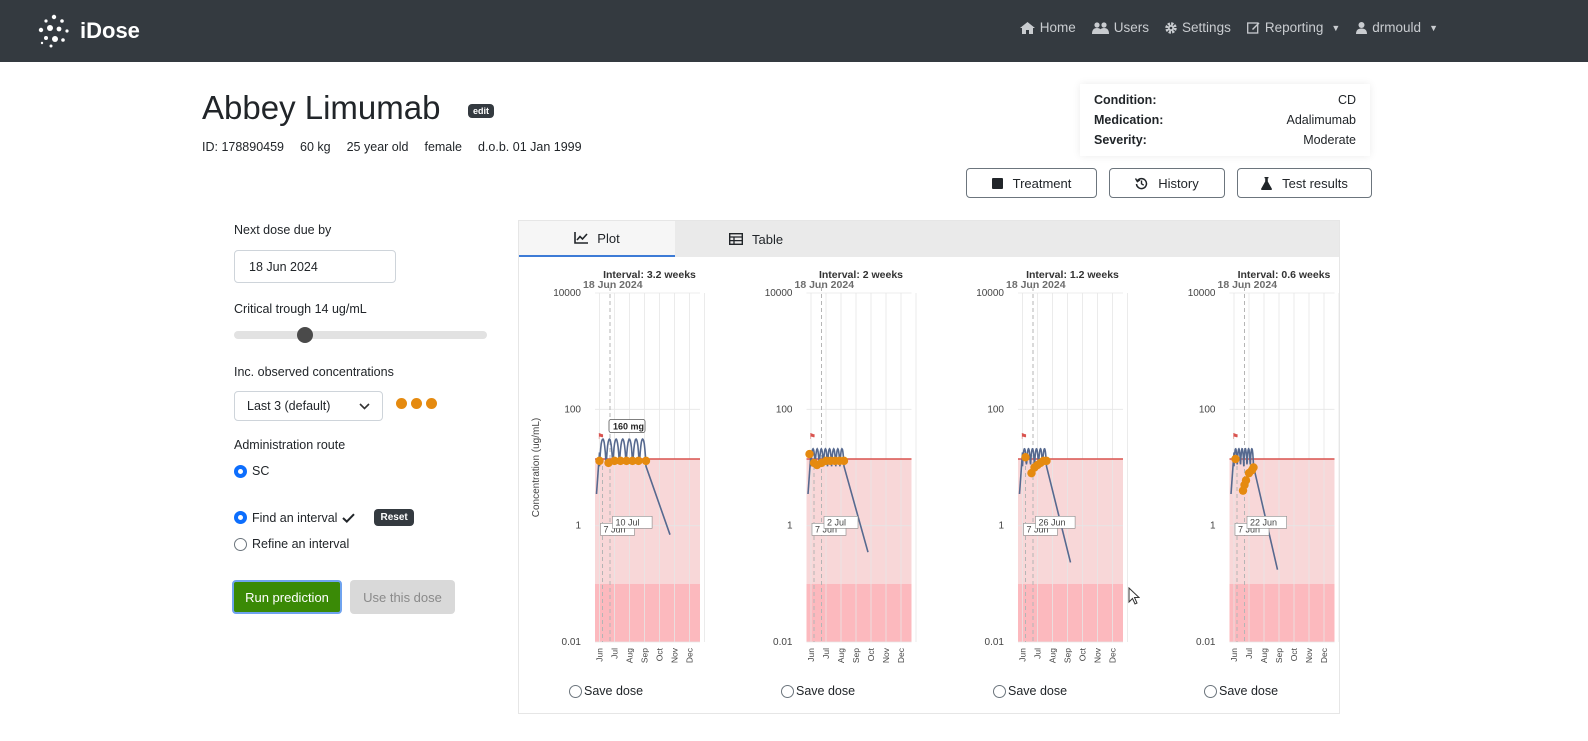  I want to click on route-sc-label: SC, so click(261, 471).